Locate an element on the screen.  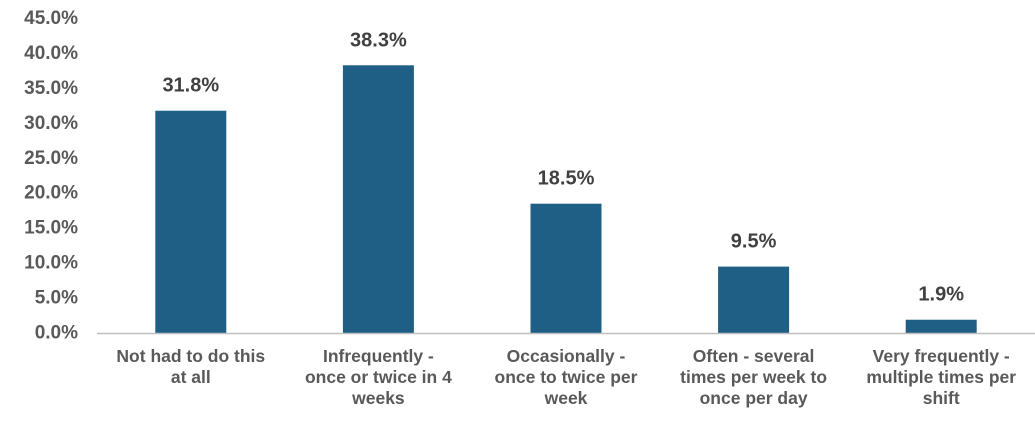
y-tick-label: 35.0% is located at coordinates (51, 88).